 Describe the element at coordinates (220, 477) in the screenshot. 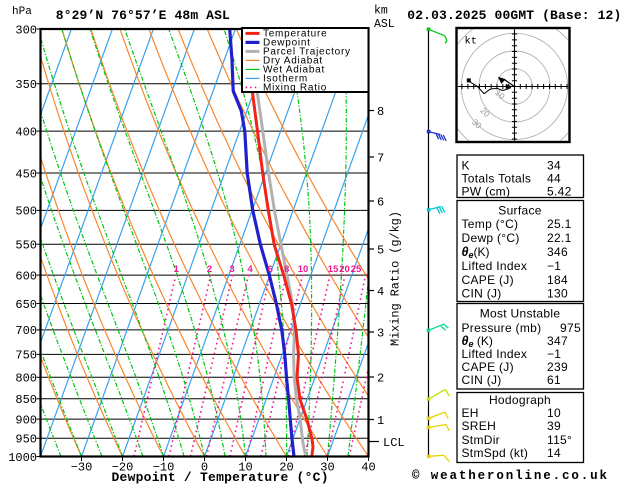

I see `svg-text: Dewpoint / Temperature (°C)` at that location.